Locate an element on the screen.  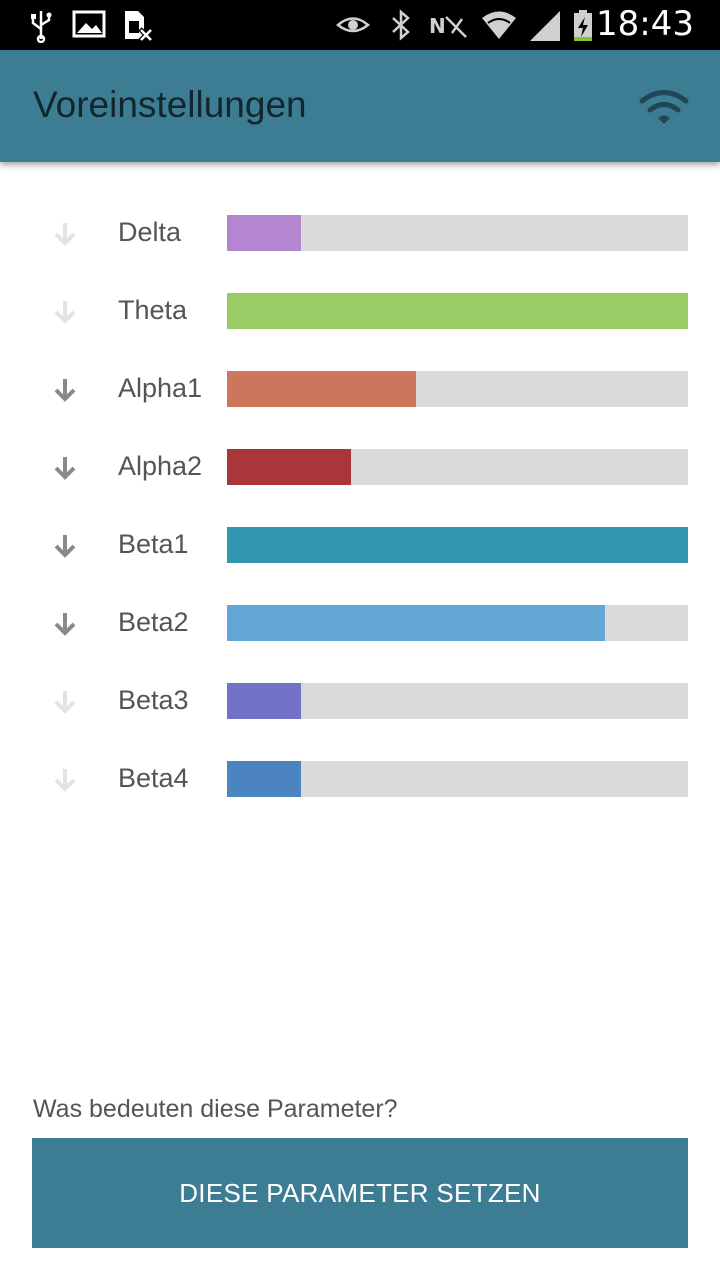
wifi-data-icon is located at coordinates (499, 25).